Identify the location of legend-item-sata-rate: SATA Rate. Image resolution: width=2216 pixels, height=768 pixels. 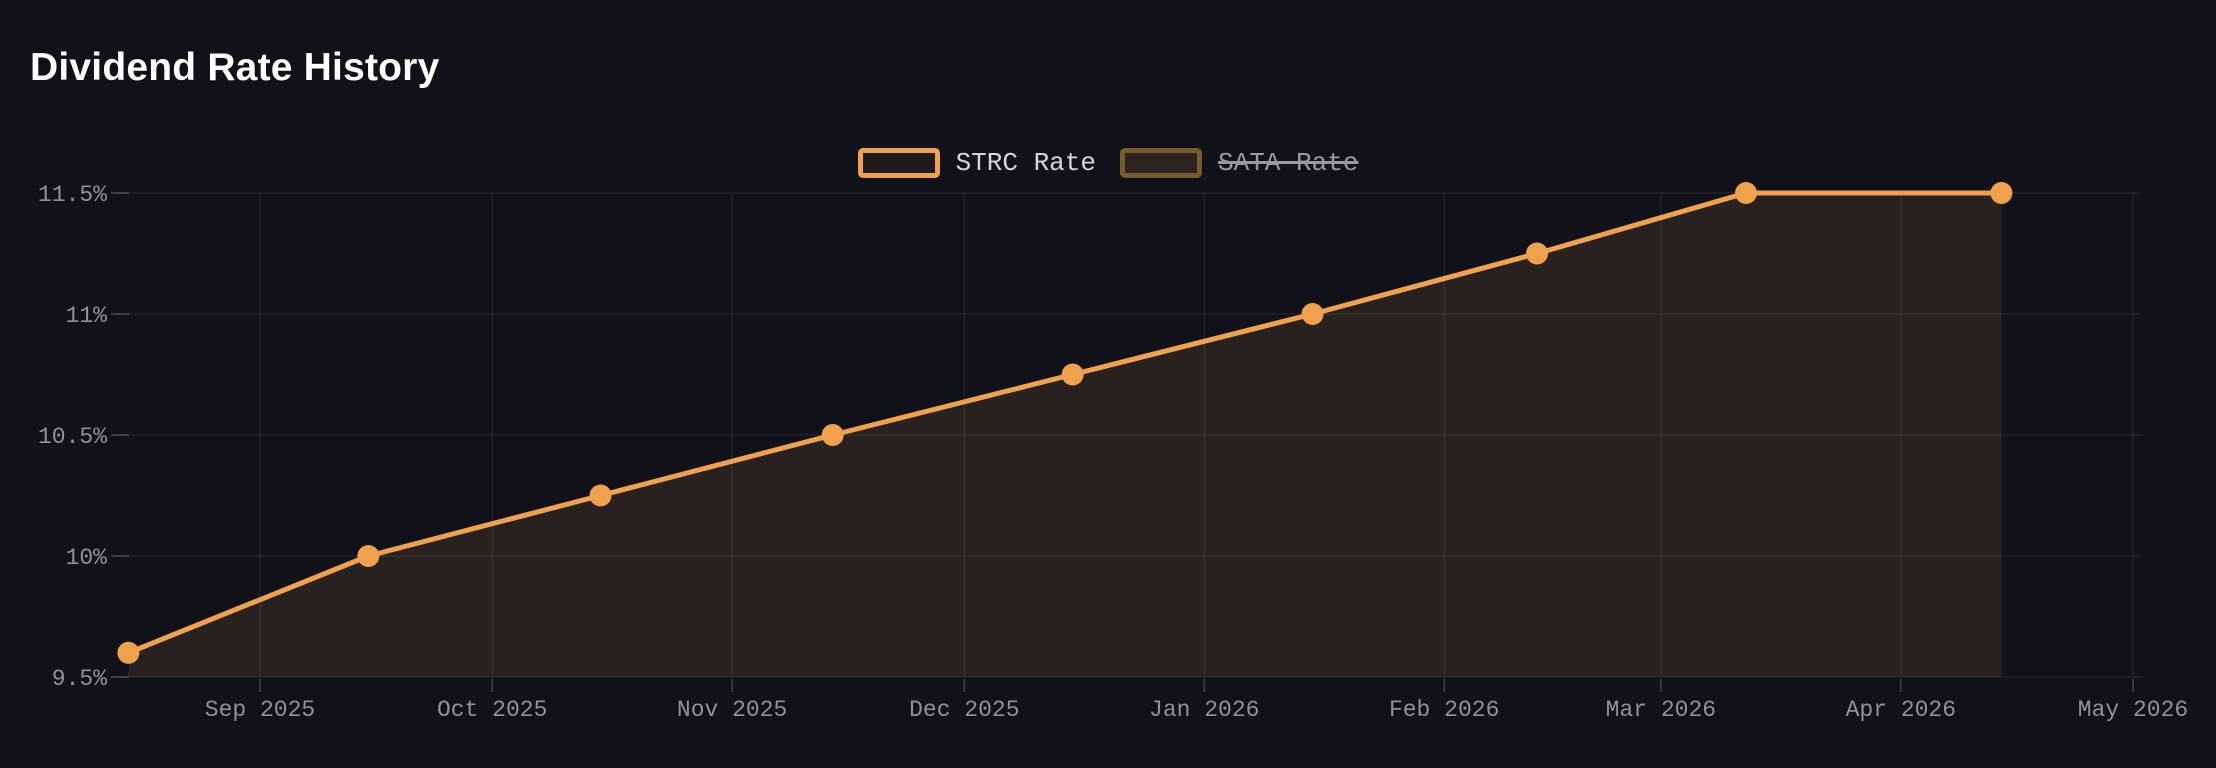
(1239, 163).